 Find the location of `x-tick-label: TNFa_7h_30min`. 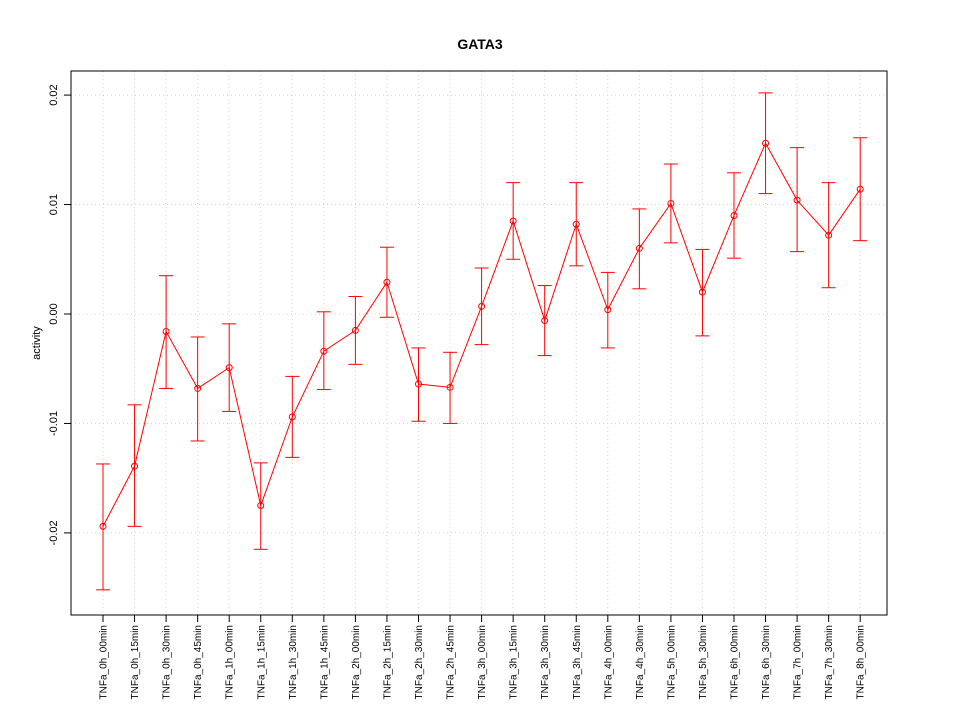

x-tick-label: TNFa_7h_30min is located at coordinates (829, 662).